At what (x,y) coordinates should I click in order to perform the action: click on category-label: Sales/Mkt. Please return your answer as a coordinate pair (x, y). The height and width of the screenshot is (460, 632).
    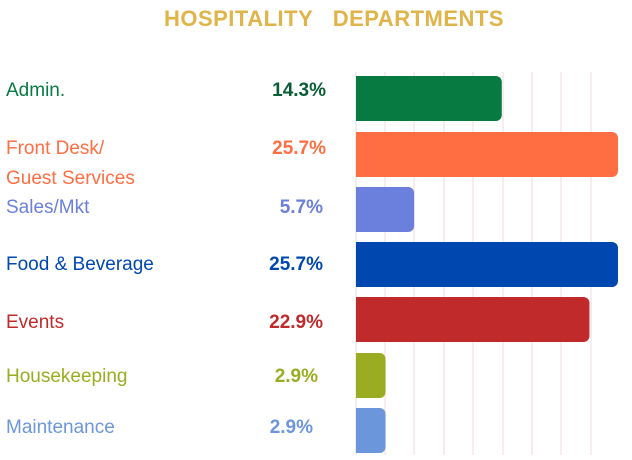
    Looking at the image, I should click on (48, 207).